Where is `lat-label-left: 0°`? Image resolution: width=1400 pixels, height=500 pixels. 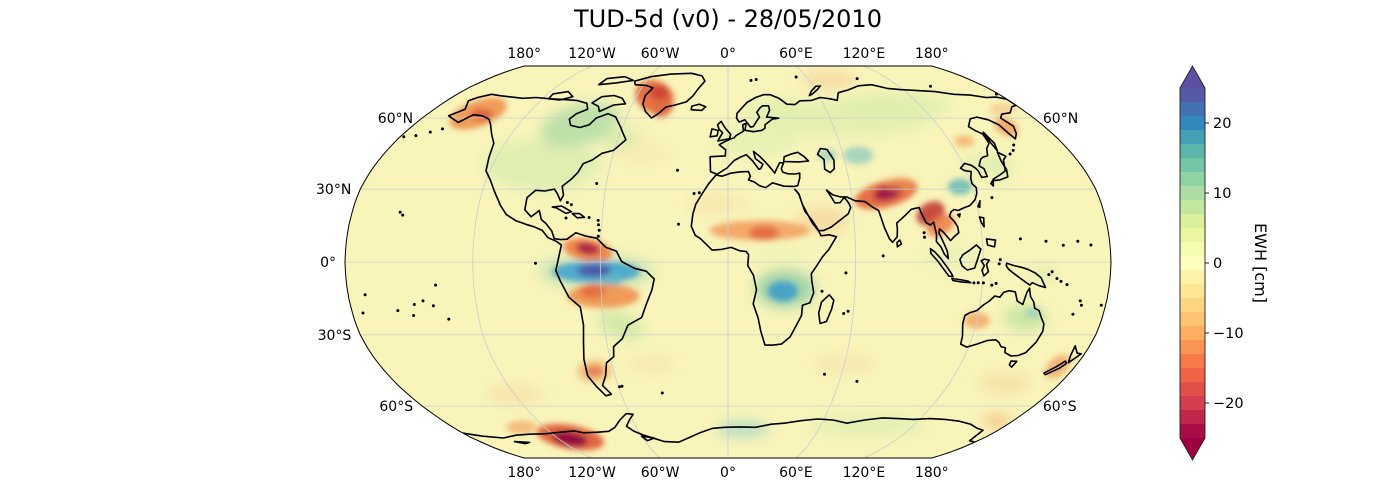 lat-label-left: 0° is located at coordinates (328, 263).